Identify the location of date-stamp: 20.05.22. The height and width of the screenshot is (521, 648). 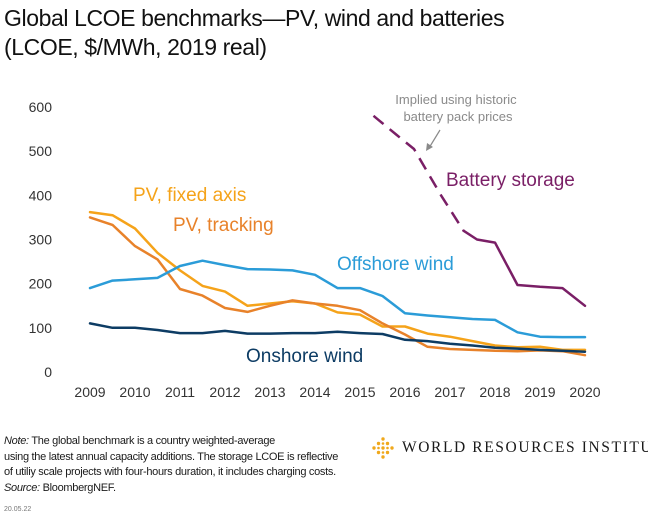
(18, 509).